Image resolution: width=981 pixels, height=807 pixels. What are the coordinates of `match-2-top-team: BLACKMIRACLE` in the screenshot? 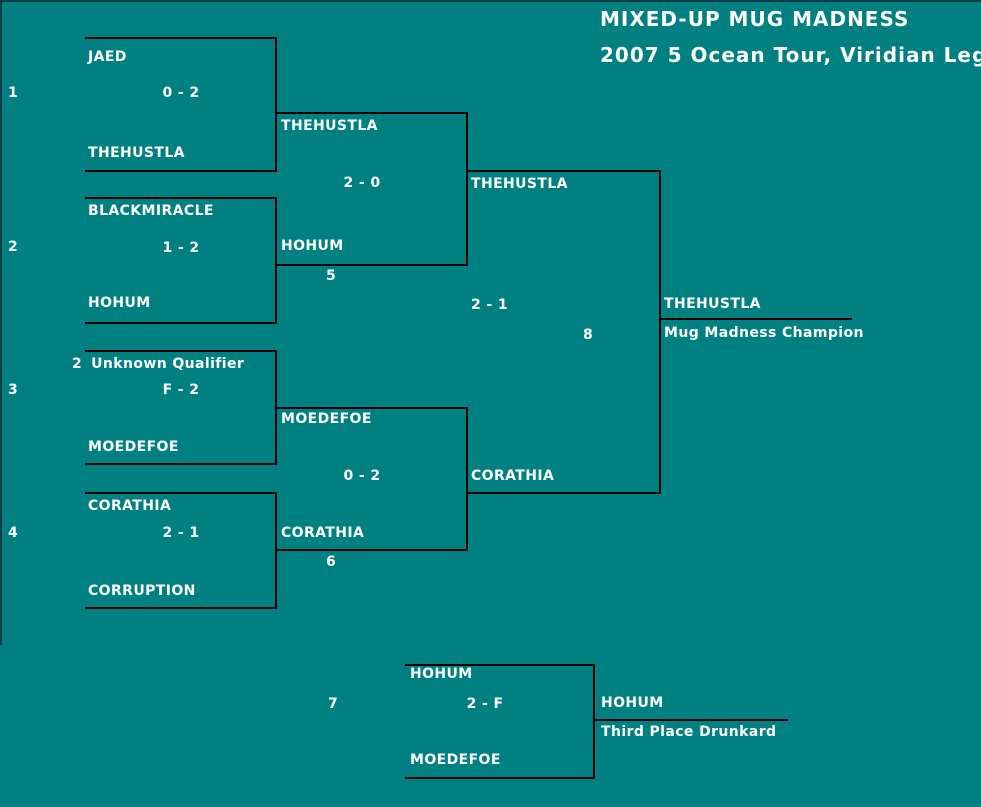 It's located at (151, 211).